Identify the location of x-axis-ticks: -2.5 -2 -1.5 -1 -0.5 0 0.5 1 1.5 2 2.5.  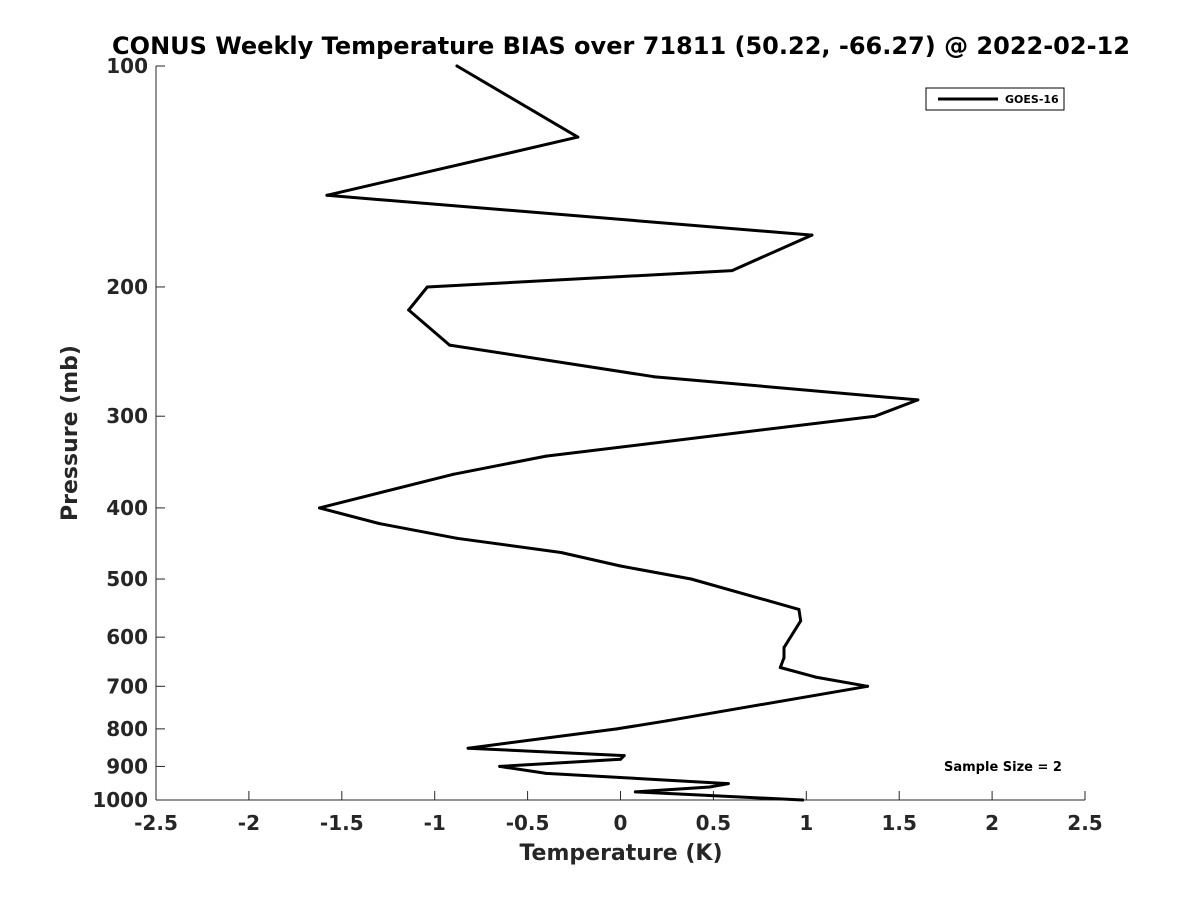
(618, 813).